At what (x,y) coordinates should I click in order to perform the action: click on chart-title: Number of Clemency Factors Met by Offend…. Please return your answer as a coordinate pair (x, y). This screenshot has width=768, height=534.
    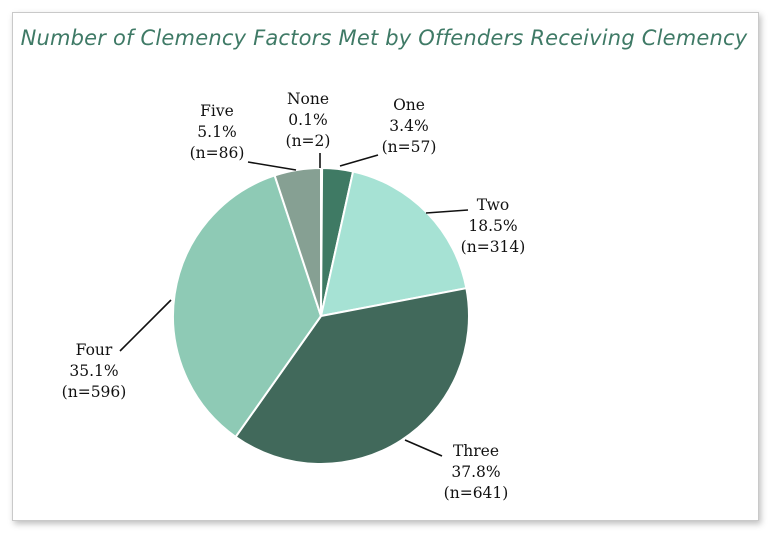
    Looking at the image, I should click on (384, 38).